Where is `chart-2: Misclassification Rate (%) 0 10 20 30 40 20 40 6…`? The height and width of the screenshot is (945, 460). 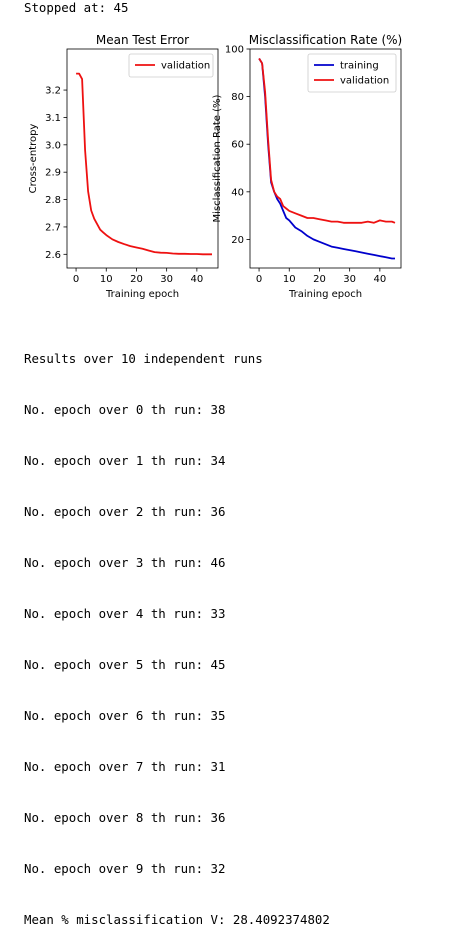
chart-2: Misclassification Rate (%) 0 10 20 30 40 20 40 6… is located at coordinates (307, 166).